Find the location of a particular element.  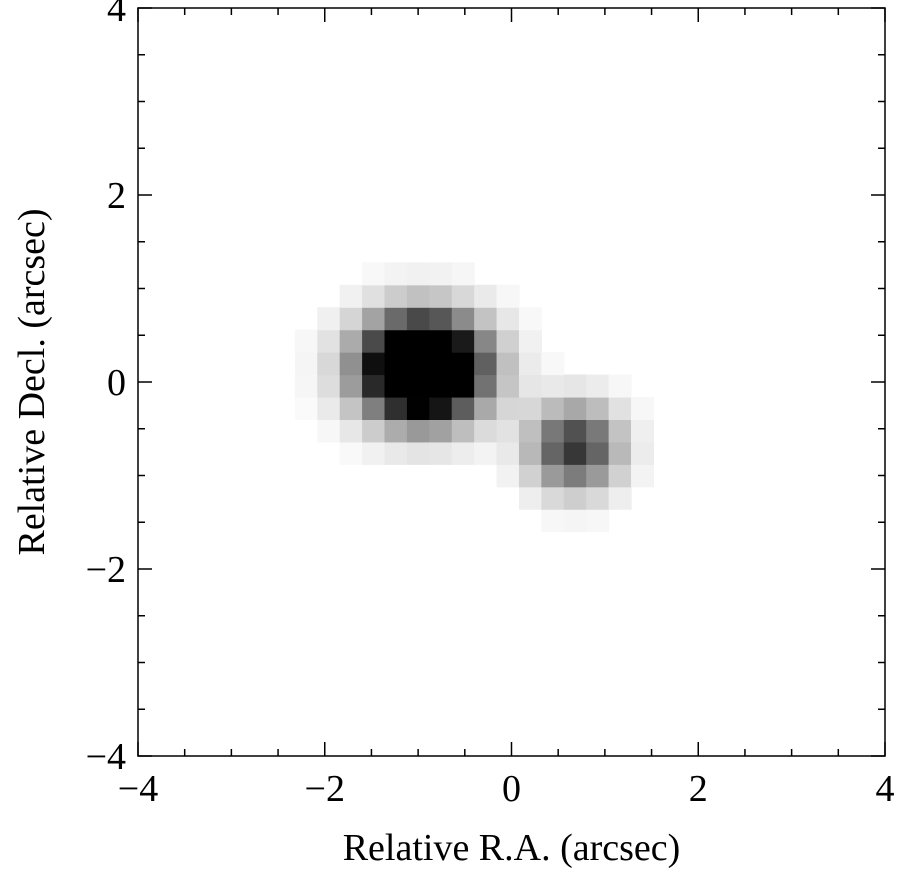

x-tick-label: −2 is located at coordinates (325, 789).